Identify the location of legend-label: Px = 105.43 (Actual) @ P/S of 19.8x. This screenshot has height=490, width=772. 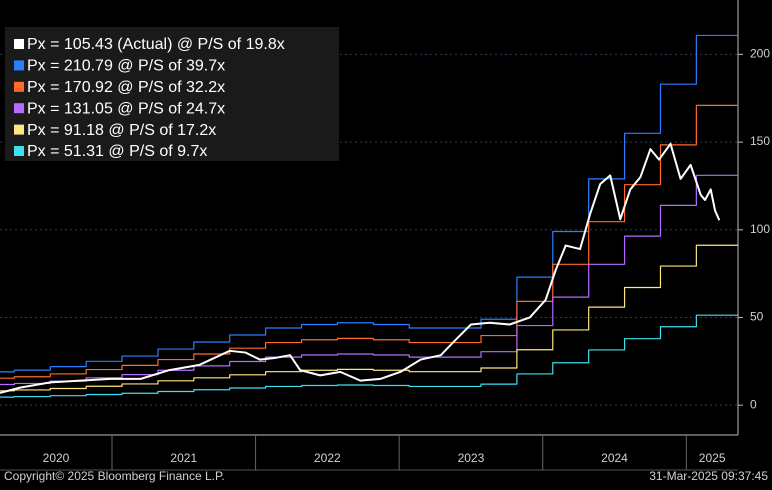
(156, 44).